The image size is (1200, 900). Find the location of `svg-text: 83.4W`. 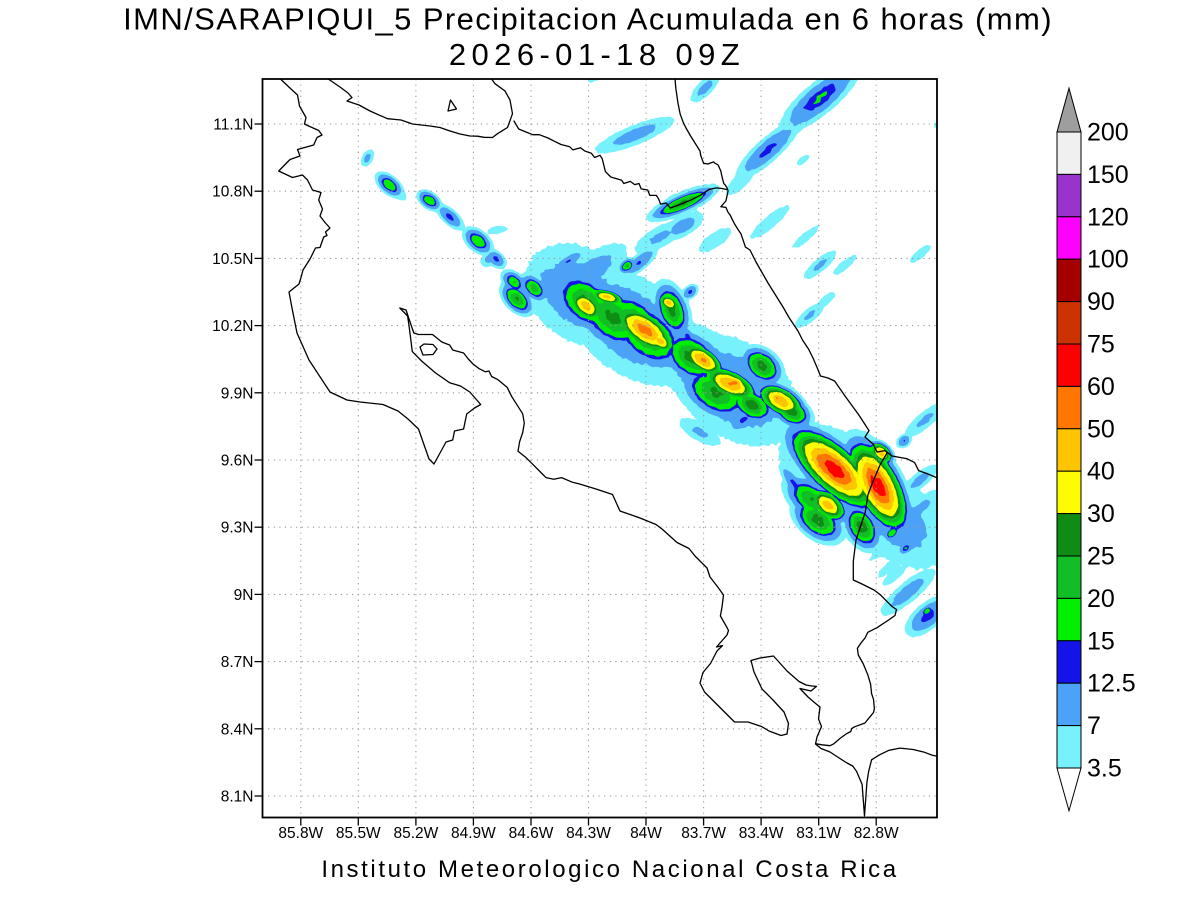

svg-text: 83.4W is located at coordinates (761, 833).